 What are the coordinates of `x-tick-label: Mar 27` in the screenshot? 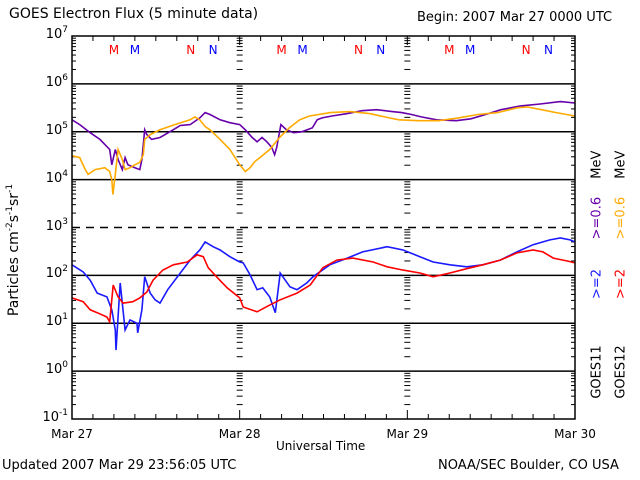 It's located at (72, 434).